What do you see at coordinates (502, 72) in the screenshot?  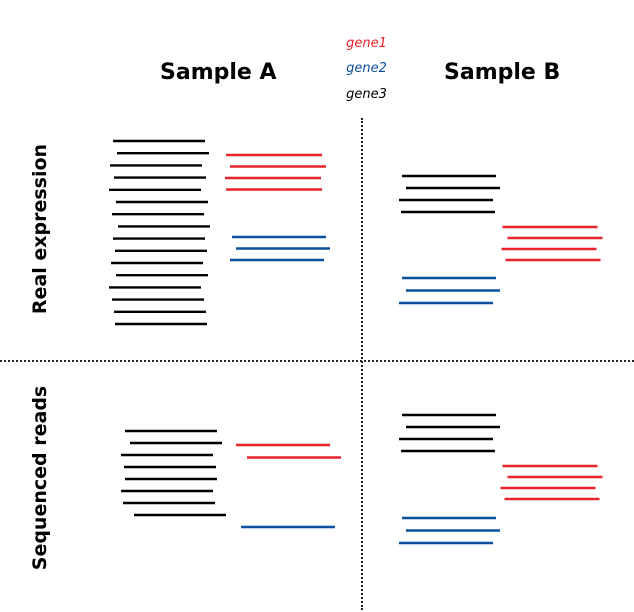 I see `column-title-sample-b: Sample B` at bounding box center [502, 72].